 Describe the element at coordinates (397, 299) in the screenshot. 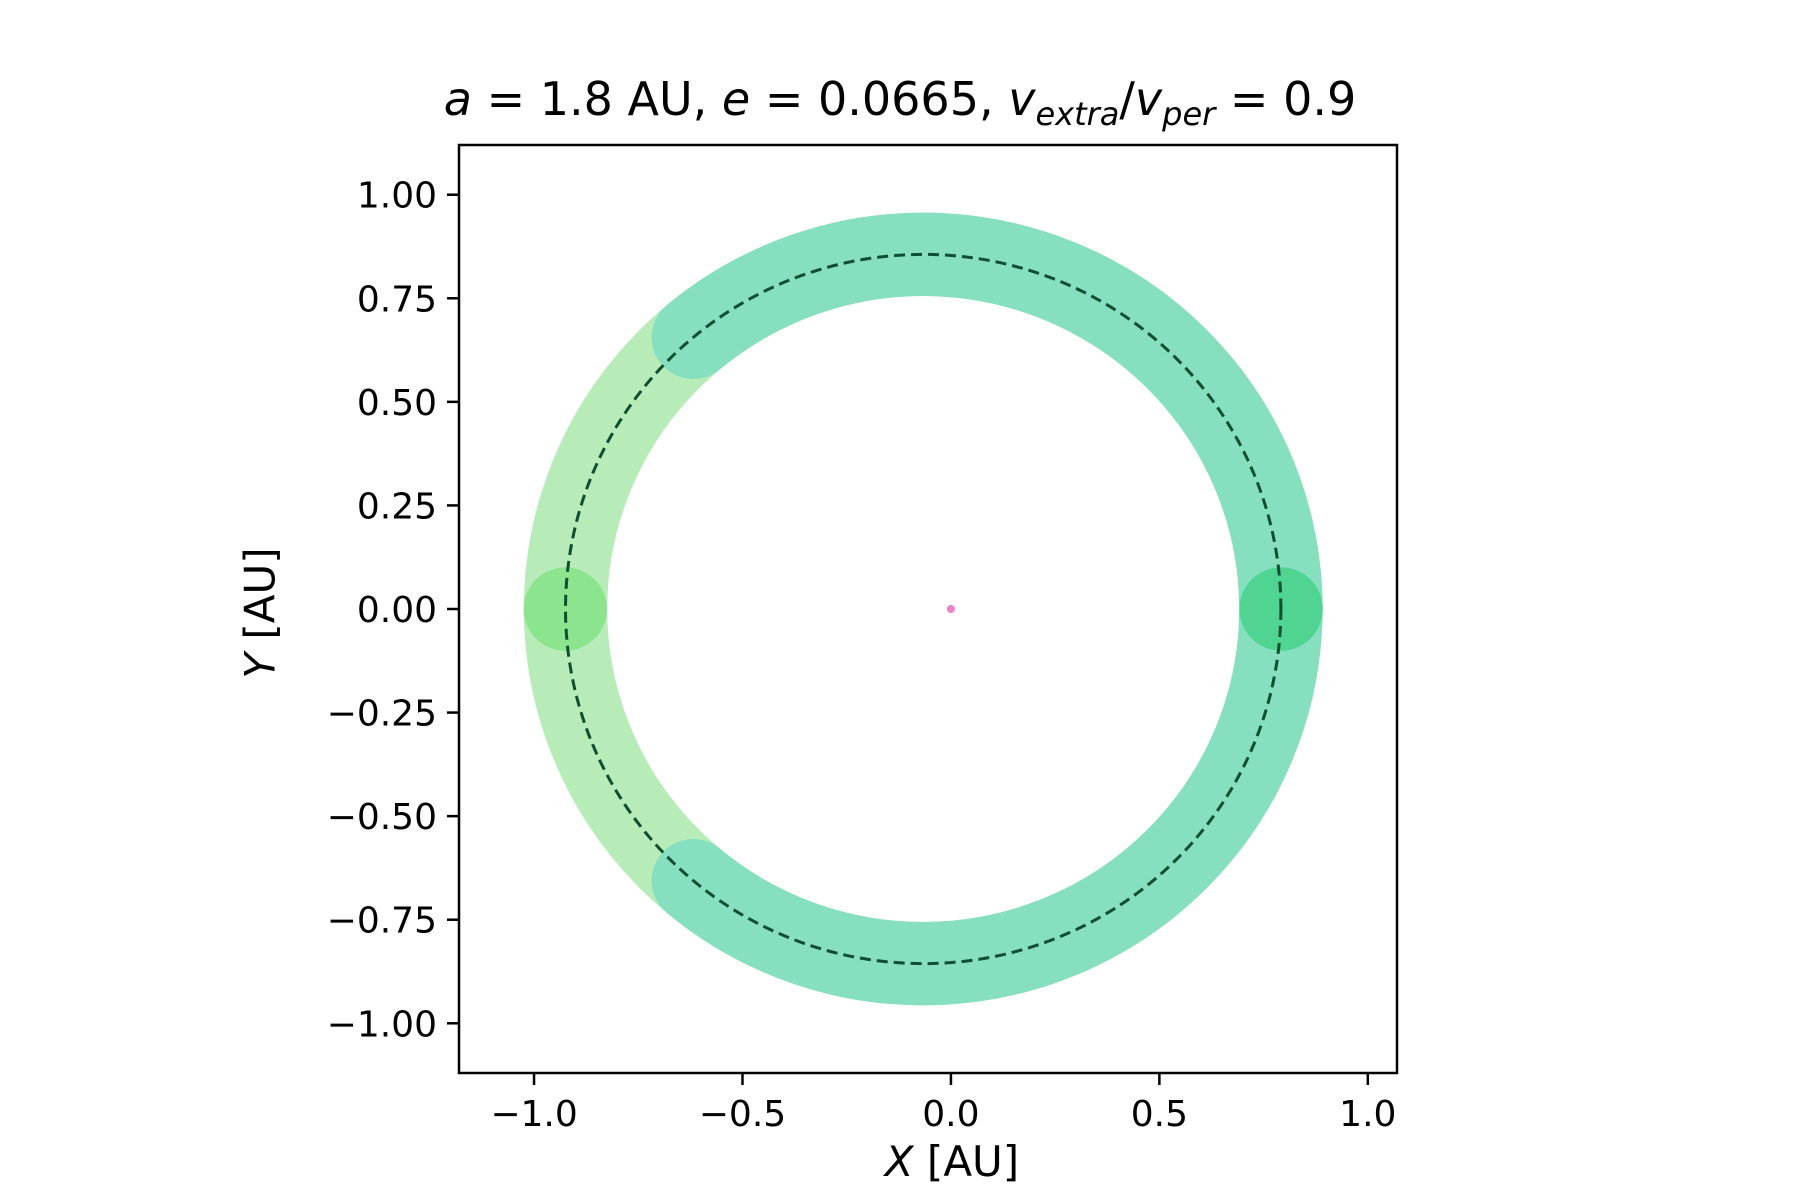

I see `y-tick-label: 0.75` at that location.